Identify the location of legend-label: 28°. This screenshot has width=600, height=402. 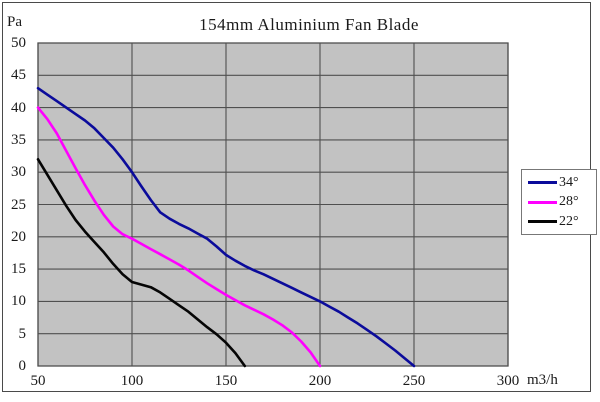
(569, 201).